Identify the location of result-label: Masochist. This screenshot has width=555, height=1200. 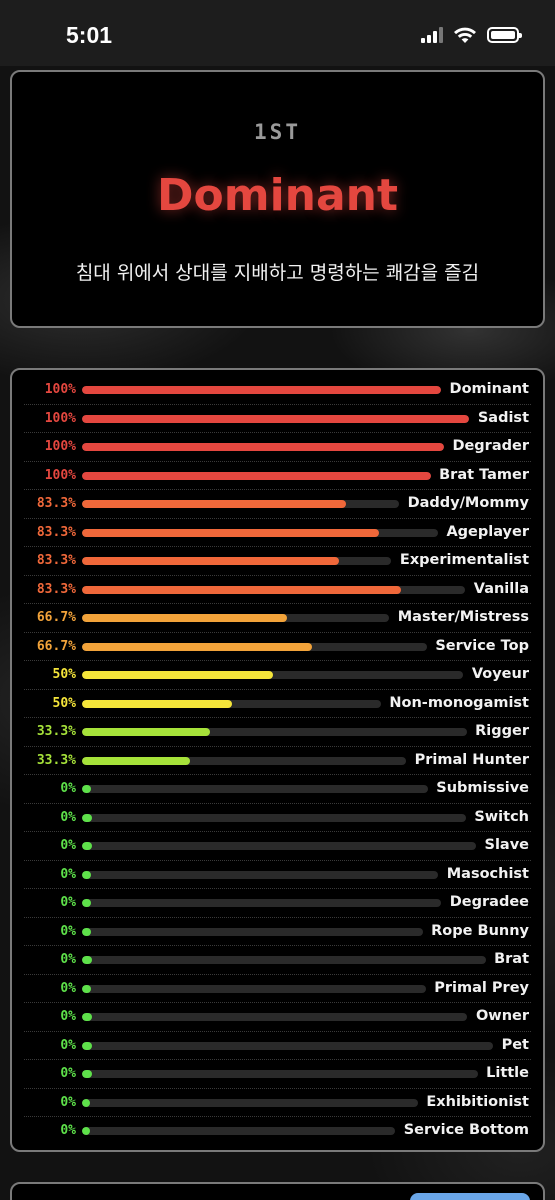
(487, 873).